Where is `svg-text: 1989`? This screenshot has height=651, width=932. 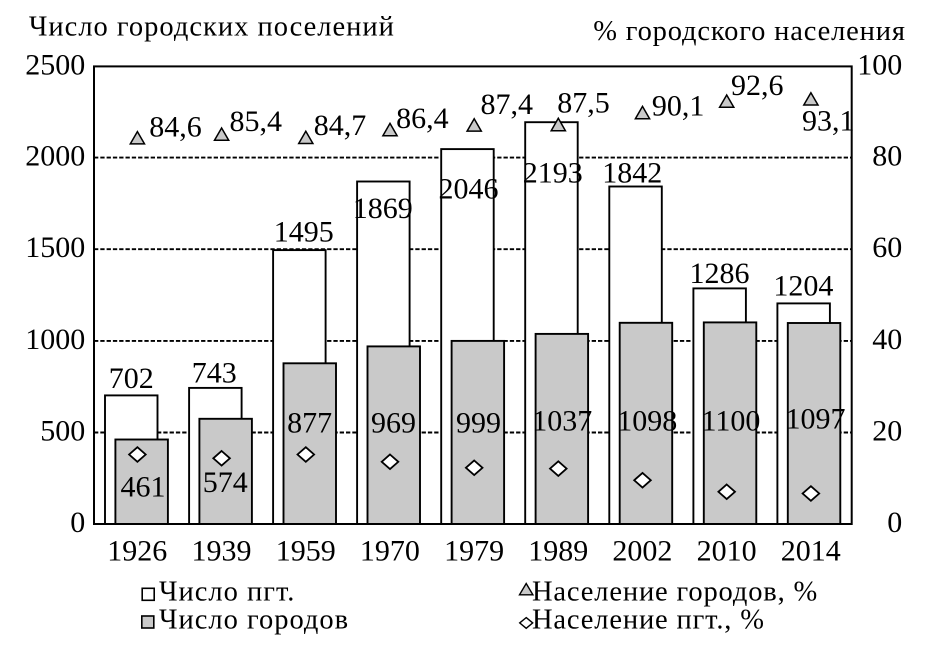 svg-text: 1989 is located at coordinates (558, 551).